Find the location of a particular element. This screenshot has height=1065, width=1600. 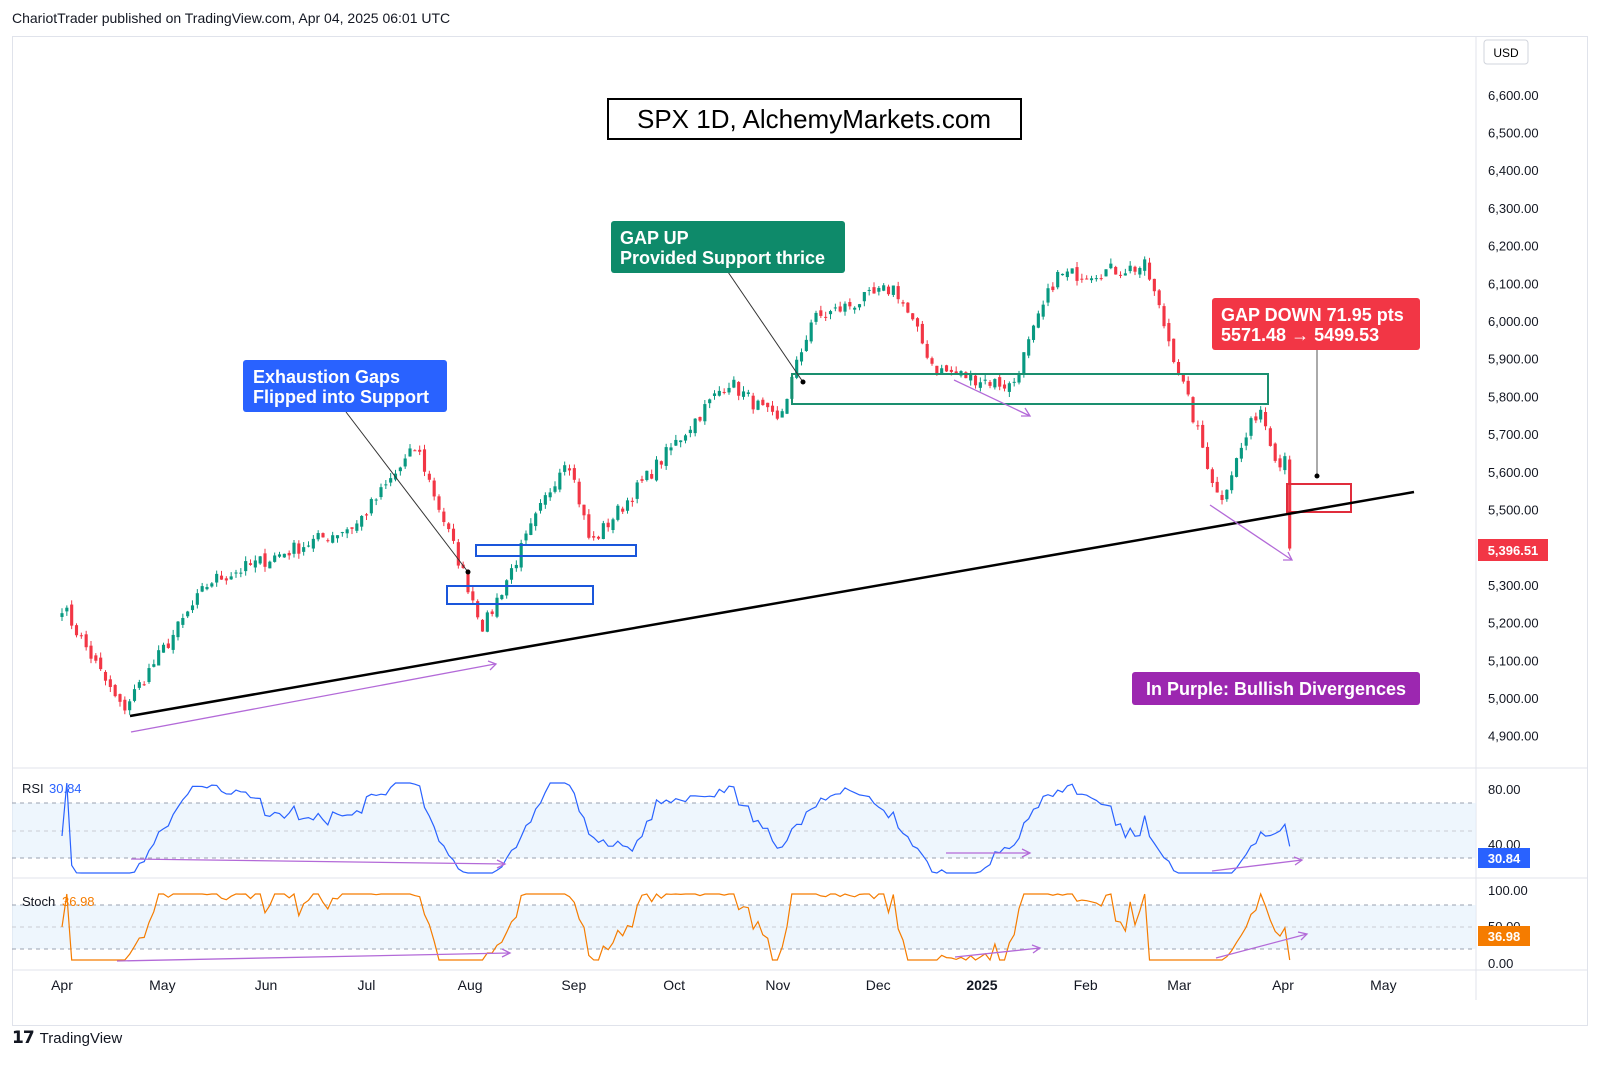

exhaustion-gaps-line-2: Flipped into Support is located at coordinates (341, 397).